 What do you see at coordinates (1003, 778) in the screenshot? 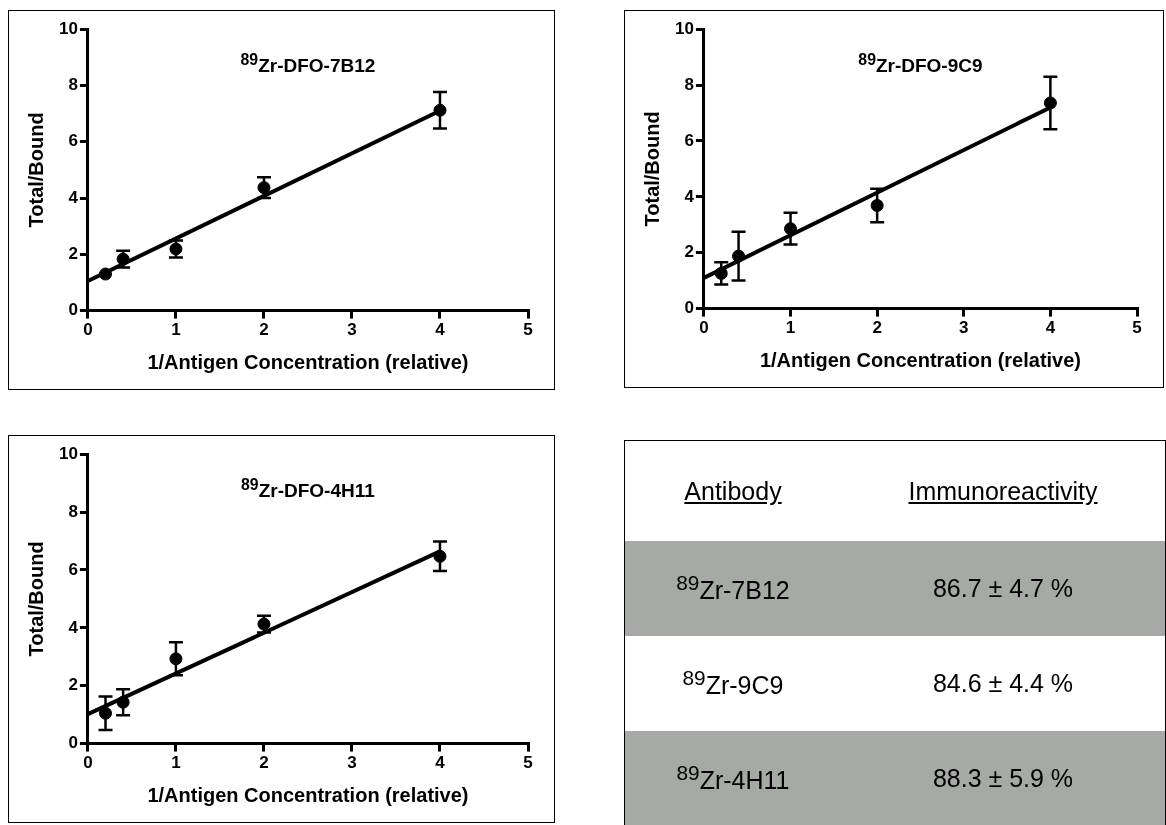
I see `text: 88.3 ± 5.9 %` at bounding box center [1003, 778].